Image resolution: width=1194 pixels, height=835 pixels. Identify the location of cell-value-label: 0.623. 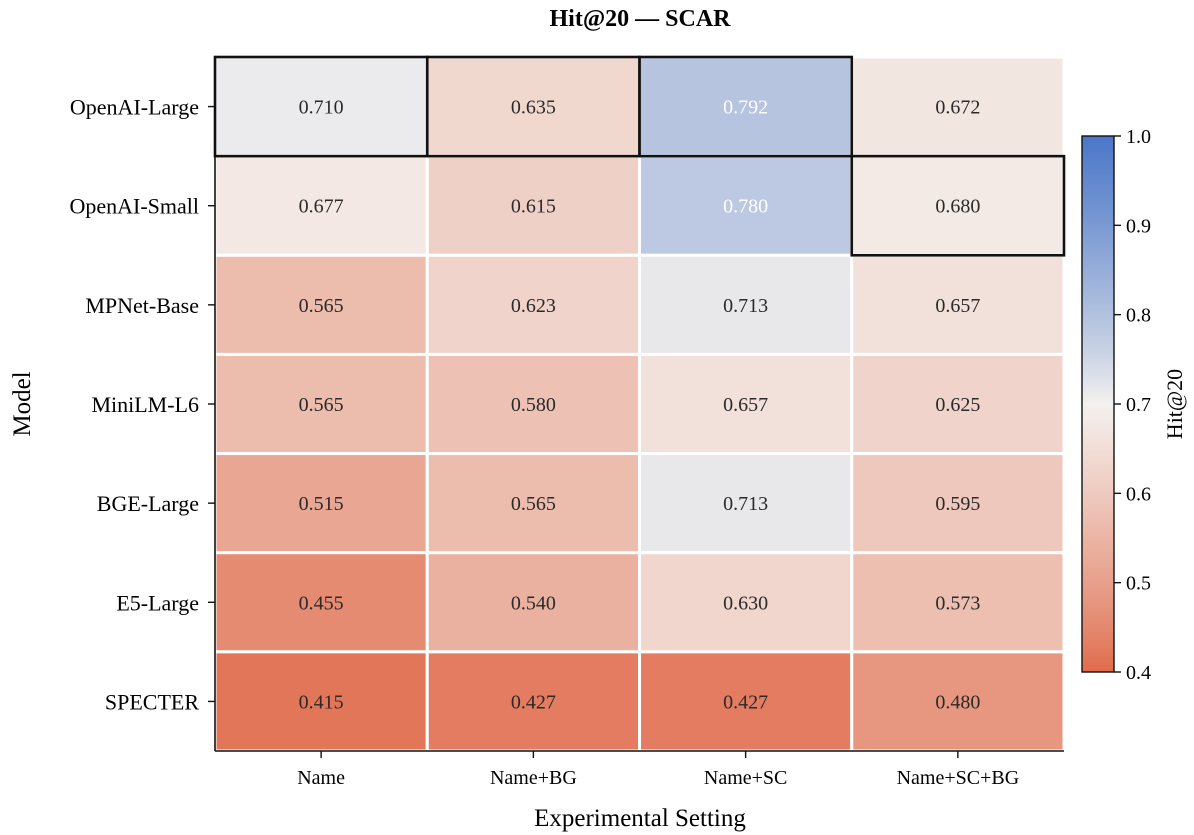
(533, 306).